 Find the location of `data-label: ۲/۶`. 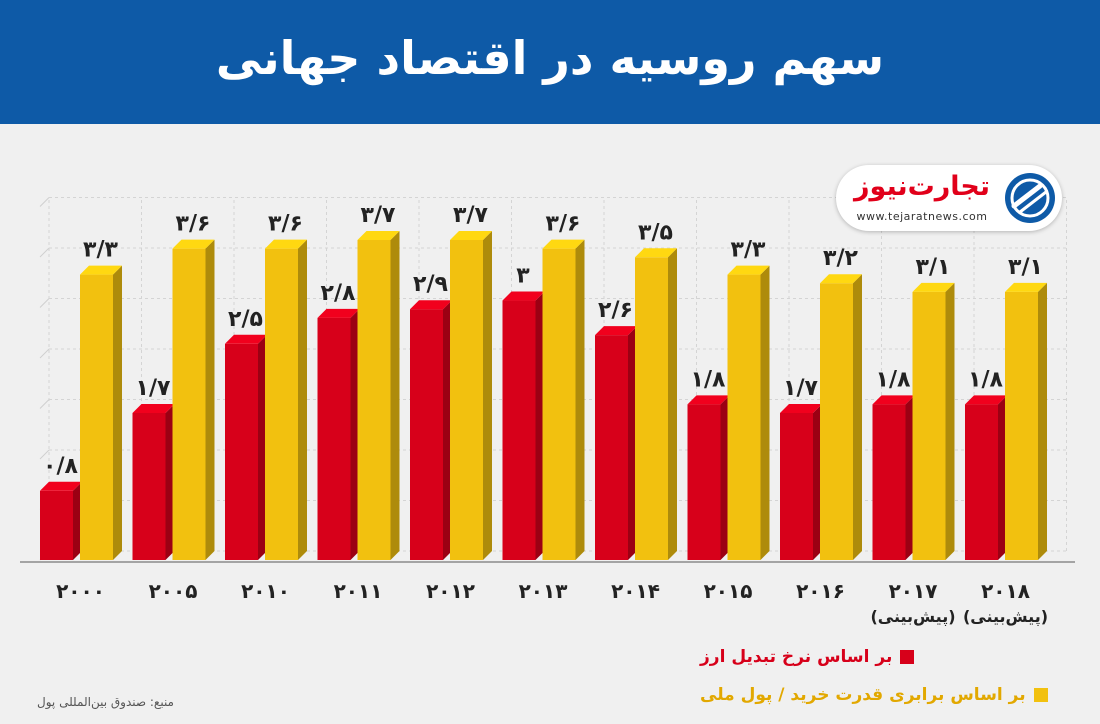

data-label: ۲/۶ is located at coordinates (615, 310).